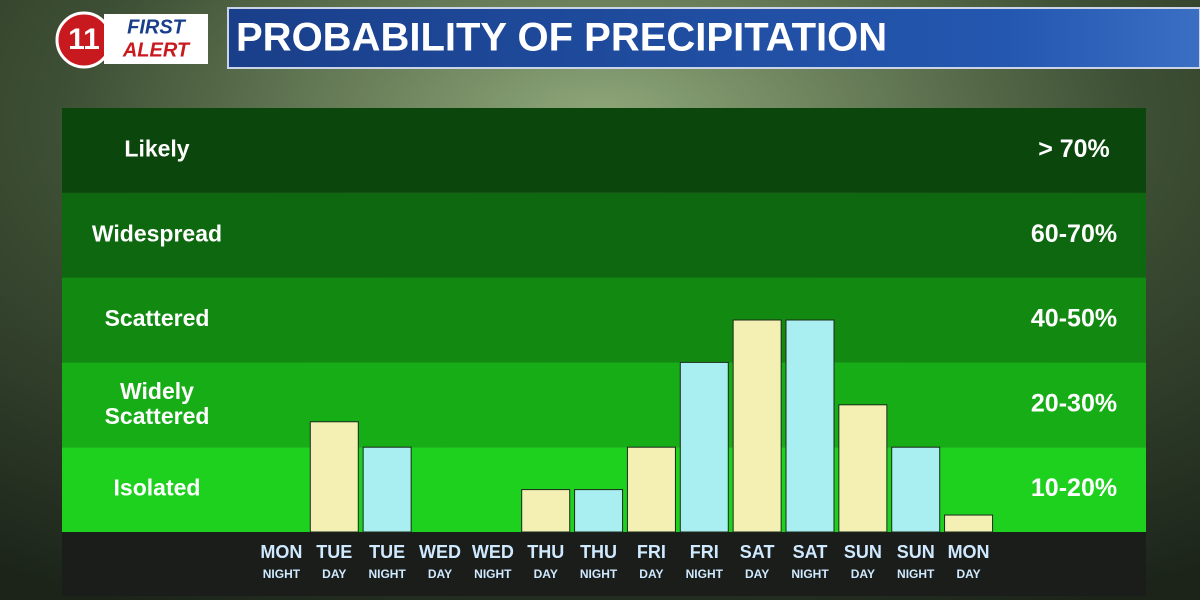 The image size is (1200, 605). Describe the element at coordinates (1074, 234) in the screenshot. I see `band-label: 60-70%` at that location.